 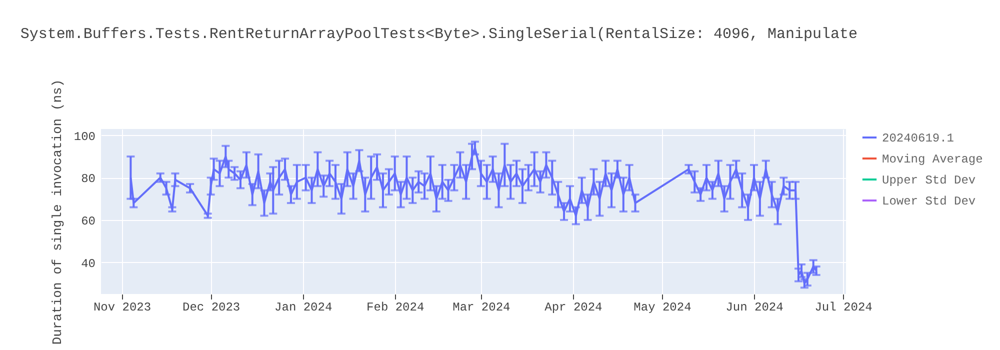 What do you see at coordinates (663, 307) in the screenshot?
I see `x-tick-label: May 2024` at bounding box center [663, 307].